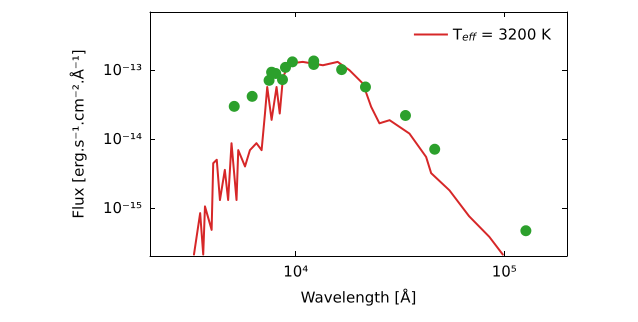 Image resolution: width=638 pixels, height=322 pixels. What do you see at coordinates (358, 297) in the screenshot?
I see `x-axis-title: Wavelength [Å]` at bounding box center [358, 297].